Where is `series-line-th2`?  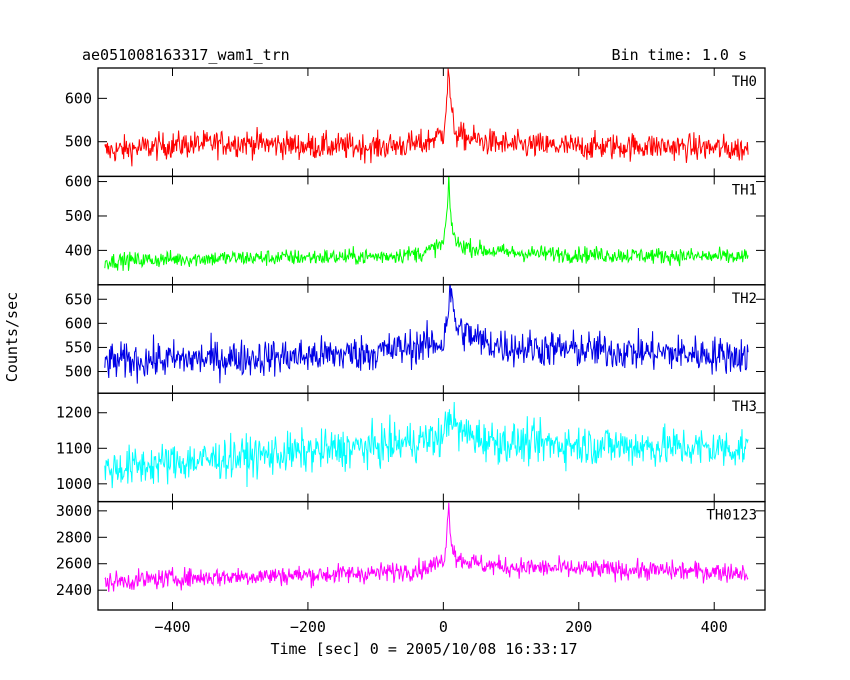 series-line-th2 is located at coordinates (426, 334).